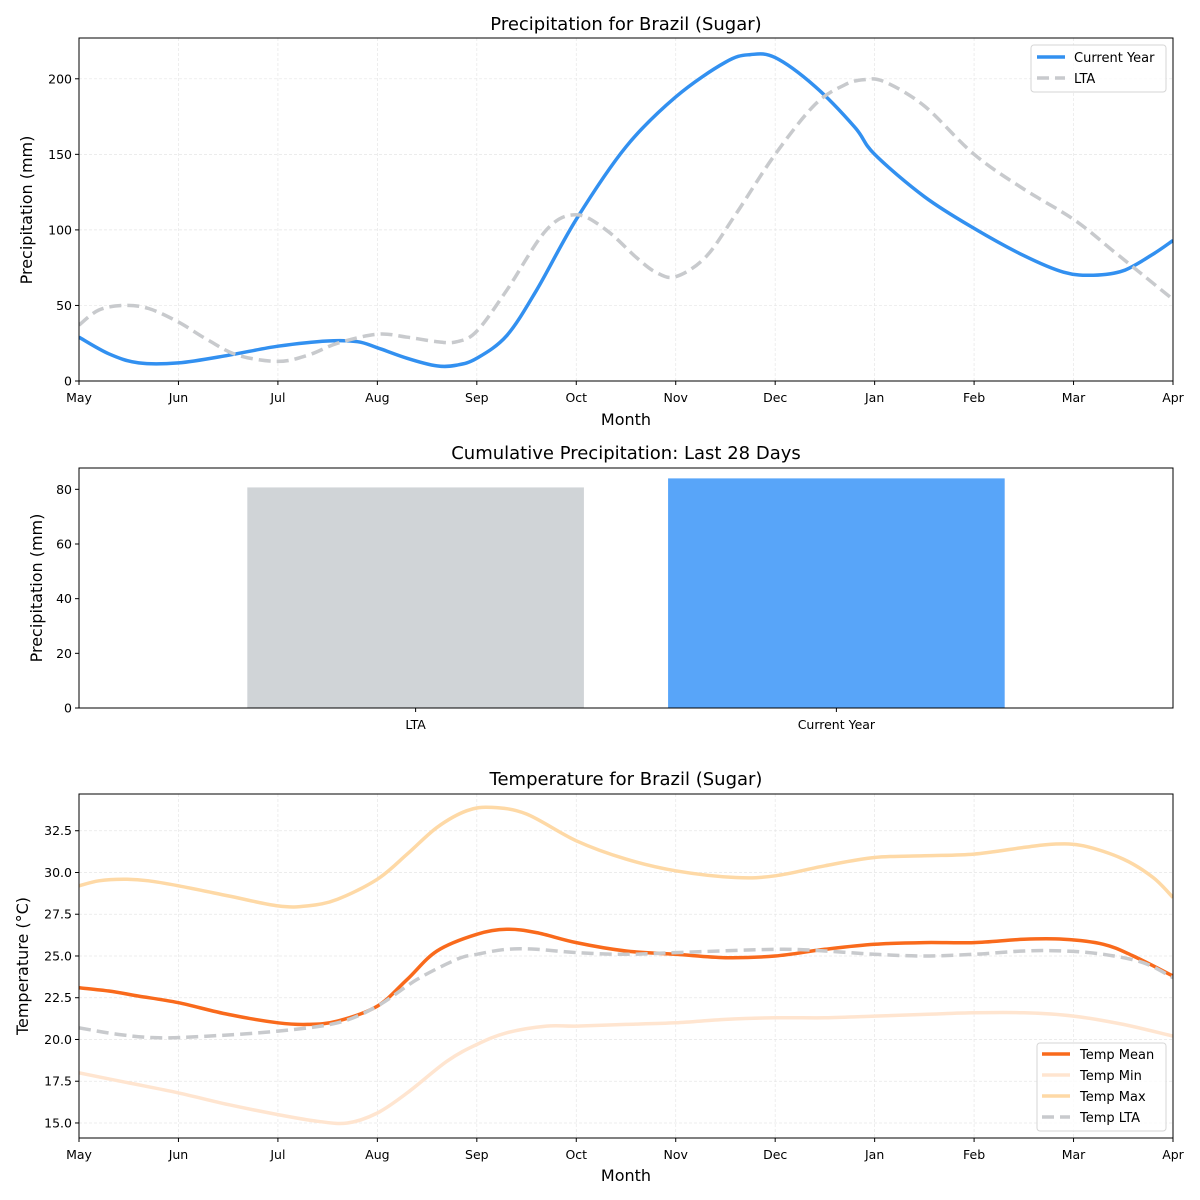 This screenshot has height=1200, width=1200. What do you see at coordinates (1109, 1118) in the screenshot?
I see `legend-label-temp-lta: Temp LTA` at bounding box center [1109, 1118].